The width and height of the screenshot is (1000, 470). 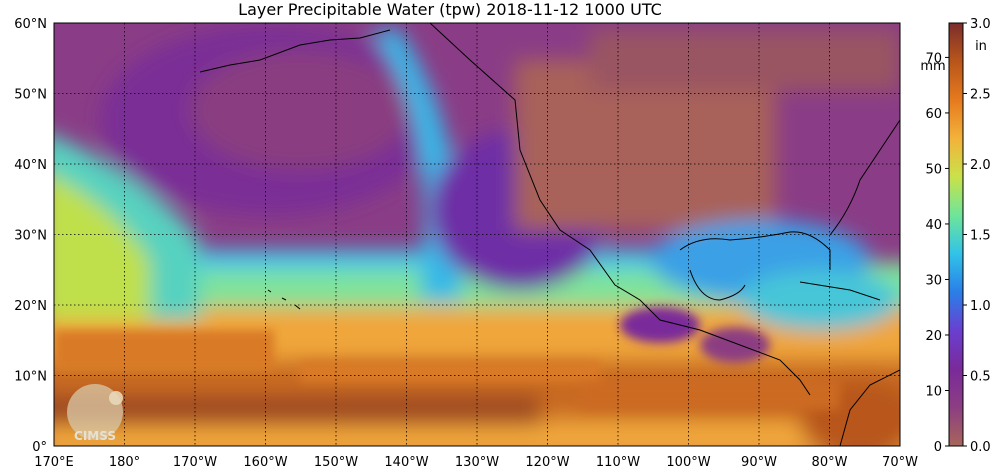 I want to click on logo-sun-icon, so click(x=116, y=398).